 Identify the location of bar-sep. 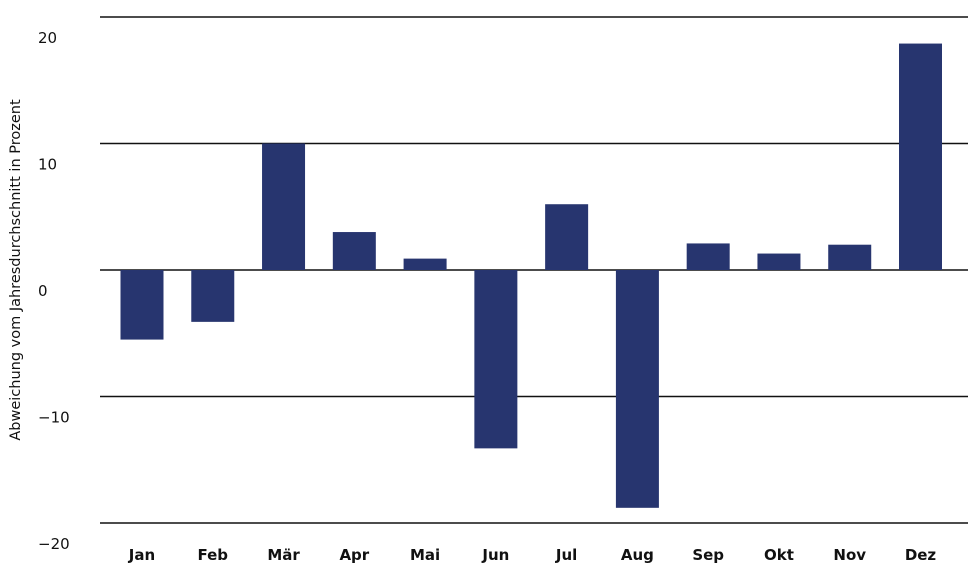
(708, 256).